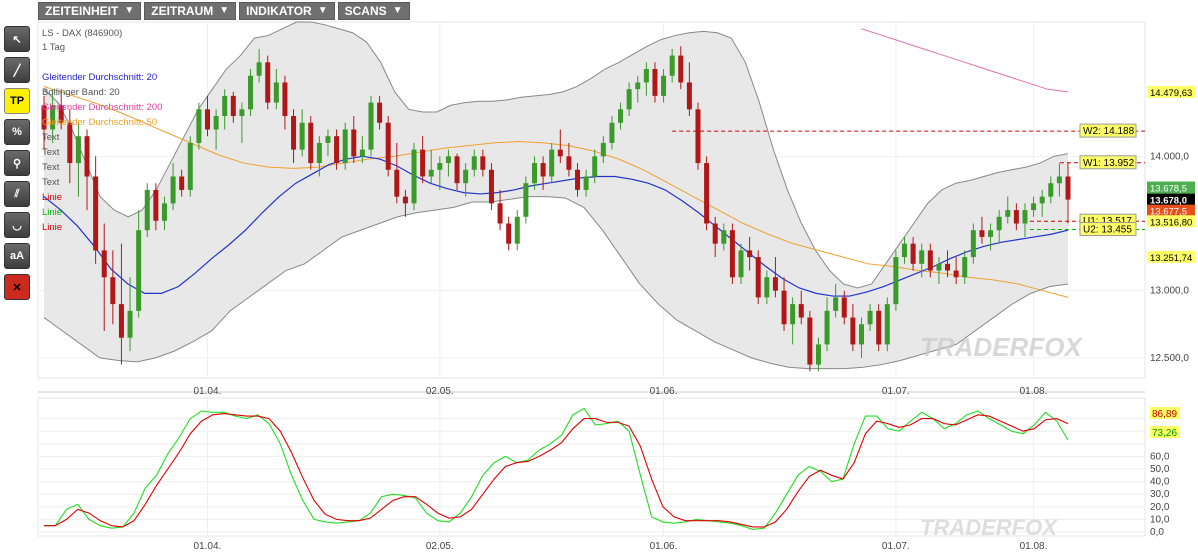 The image size is (1198, 554). Describe the element at coordinates (1157, 532) in the screenshot. I see `osc-y-tick-label: 0,0` at that location.